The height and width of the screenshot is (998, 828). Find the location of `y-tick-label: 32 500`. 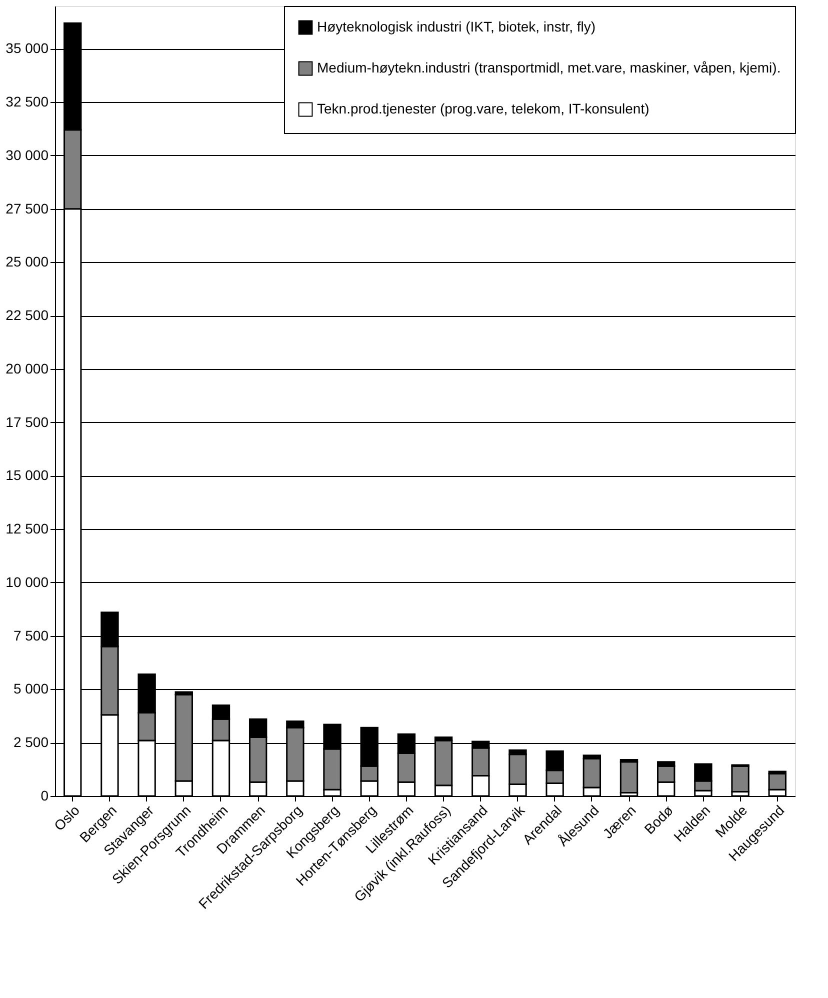

y-tick-label: 32 500 is located at coordinates (27, 102).